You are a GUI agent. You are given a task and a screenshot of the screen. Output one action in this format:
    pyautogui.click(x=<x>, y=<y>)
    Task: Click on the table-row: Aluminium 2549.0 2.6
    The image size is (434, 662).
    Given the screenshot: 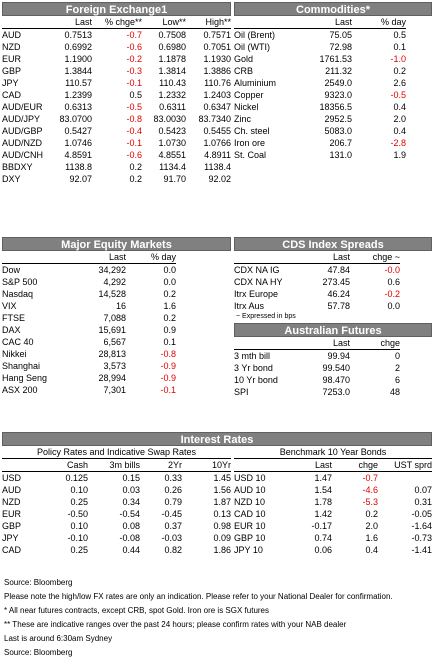 What is the action you would take?
    pyautogui.click(x=333, y=83)
    